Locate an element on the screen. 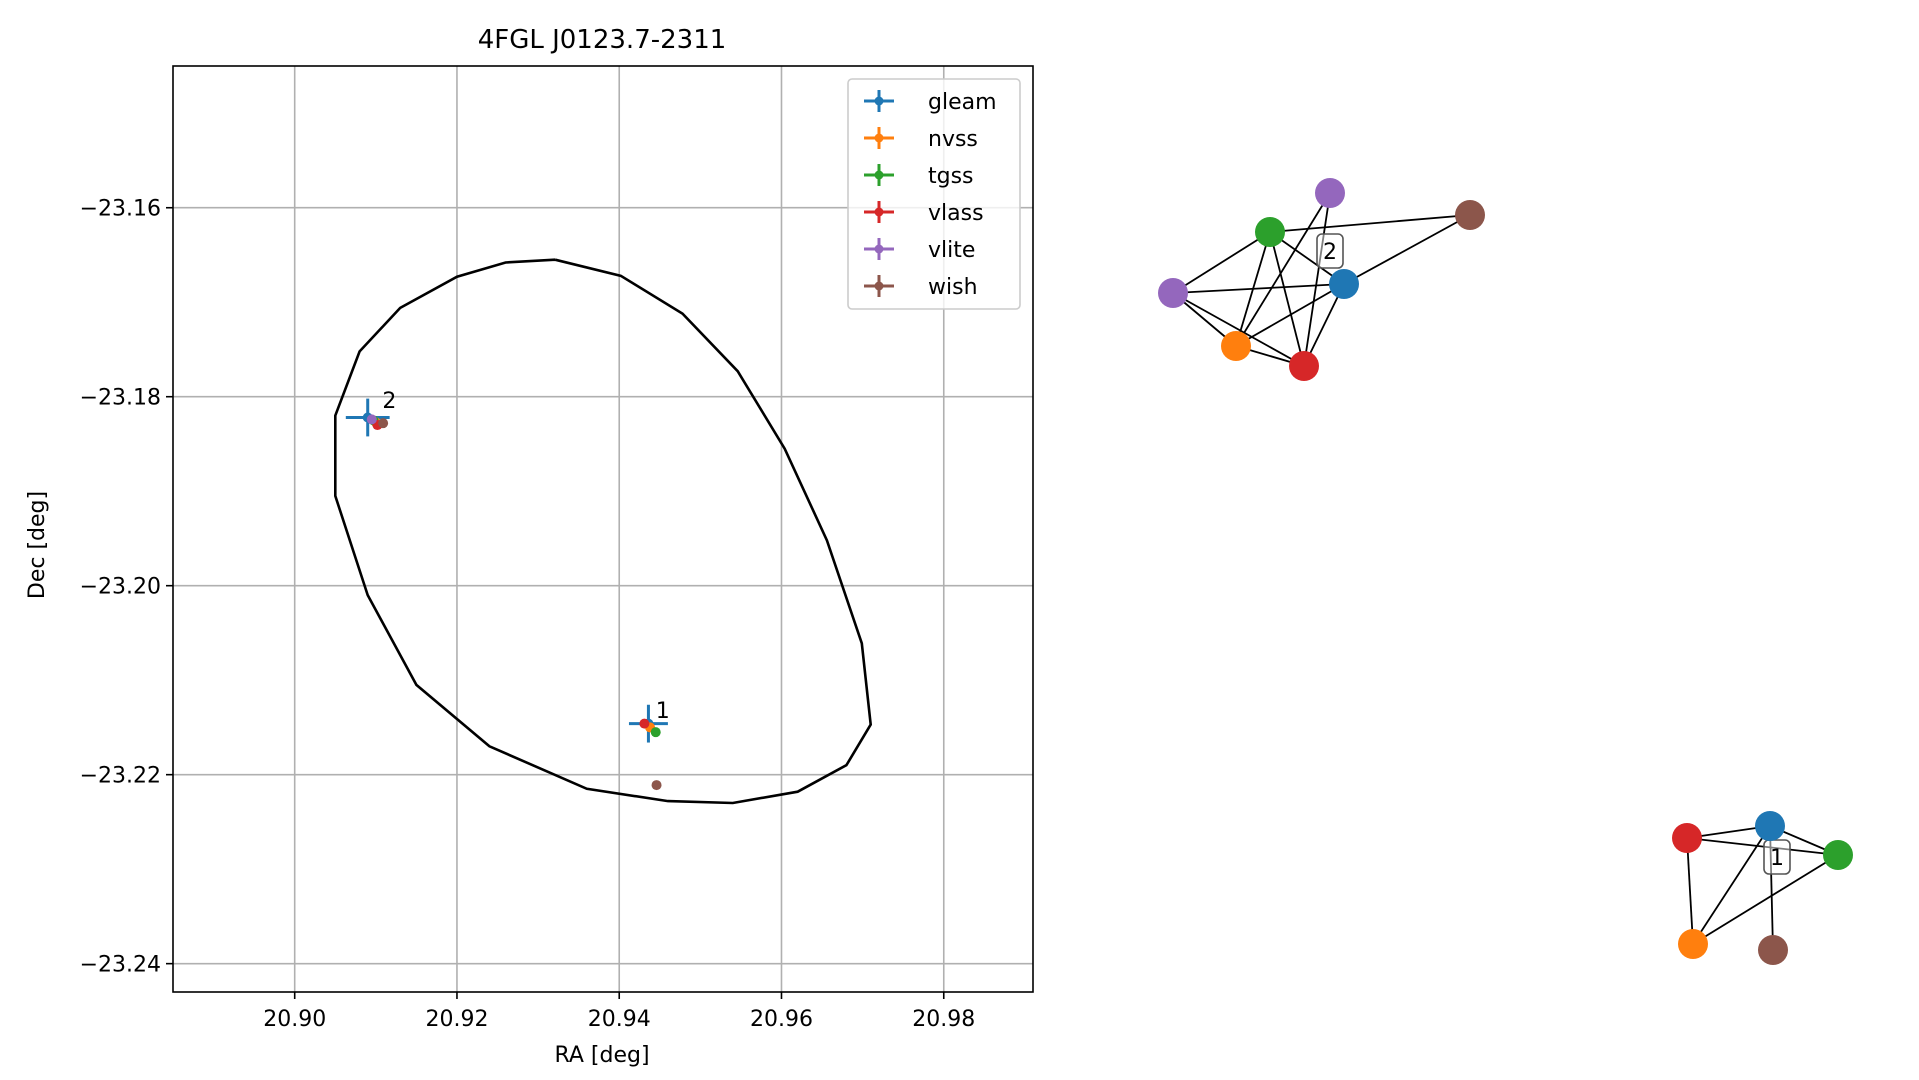  vlite-point is located at coordinates (371, 419).